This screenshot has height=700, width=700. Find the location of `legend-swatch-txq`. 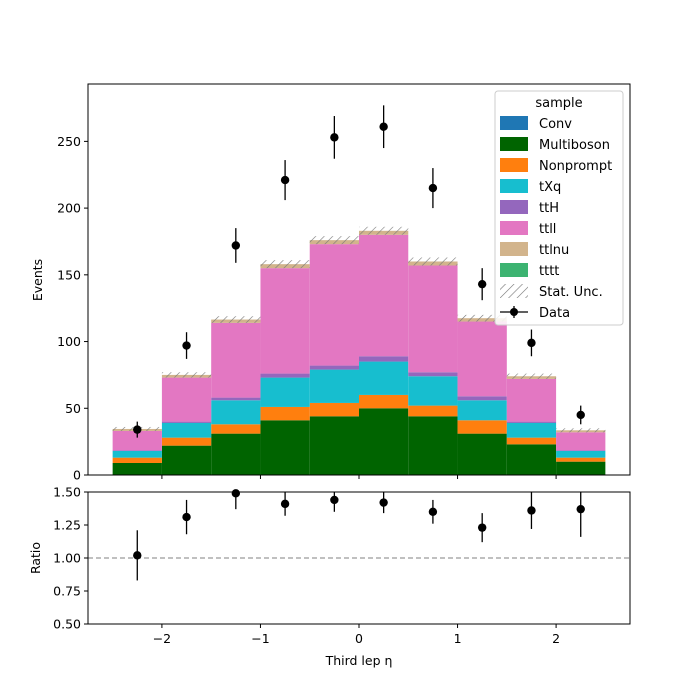

legend-swatch-txq is located at coordinates (514, 186).